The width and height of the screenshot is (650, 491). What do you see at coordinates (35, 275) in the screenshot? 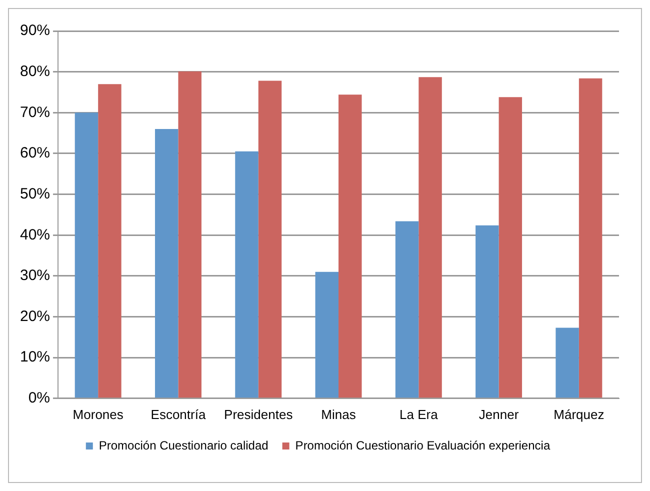
I see `y-tick-label: 30%` at bounding box center [35, 275].